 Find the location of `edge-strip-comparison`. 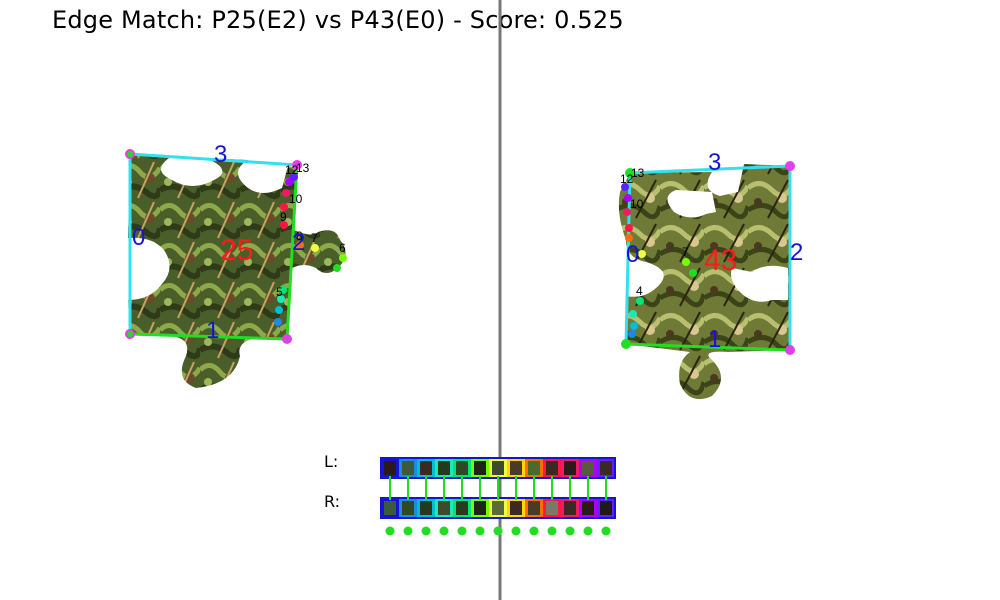

edge-strip-comparison is located at coordinates (498, 496).